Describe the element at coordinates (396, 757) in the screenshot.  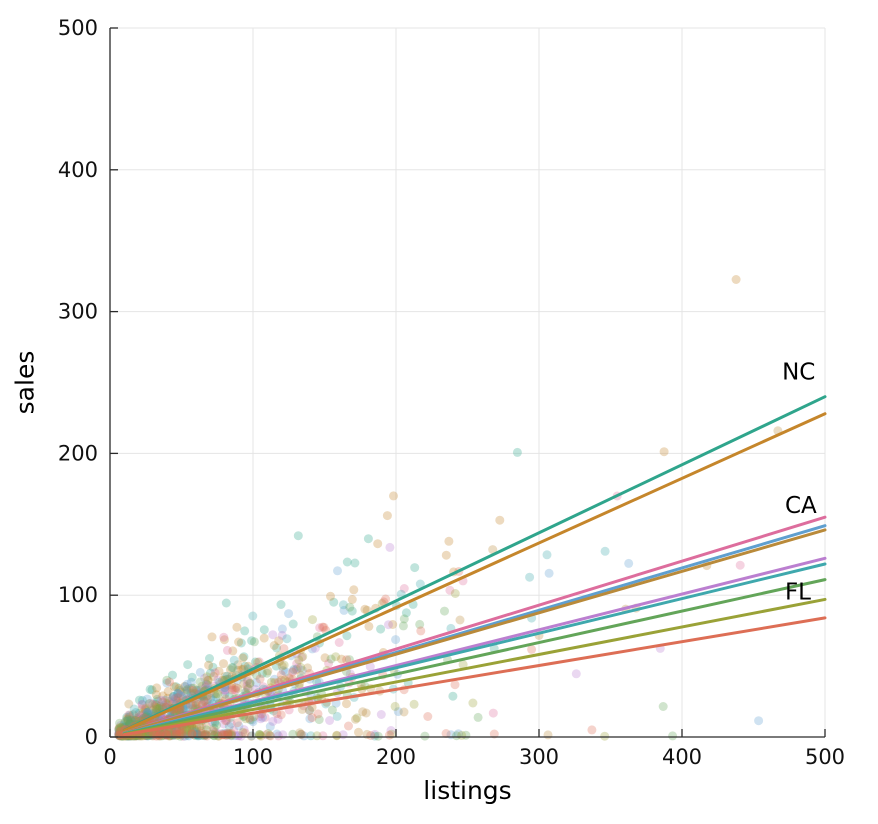
I see `x-tick-label: 200` at that location.